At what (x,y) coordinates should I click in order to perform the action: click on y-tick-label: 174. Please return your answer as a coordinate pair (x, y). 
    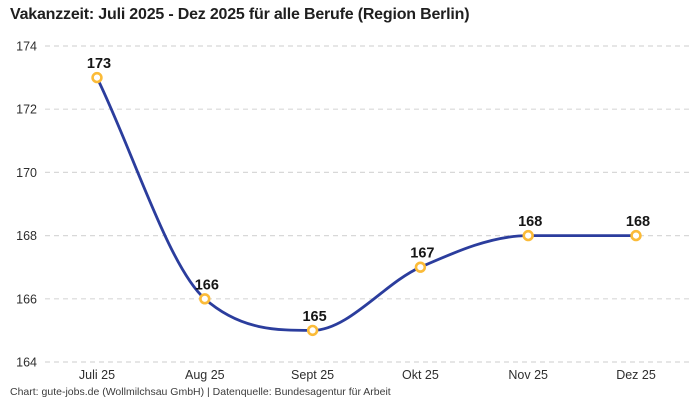
    Looking at the image, I should click on (26, 47).